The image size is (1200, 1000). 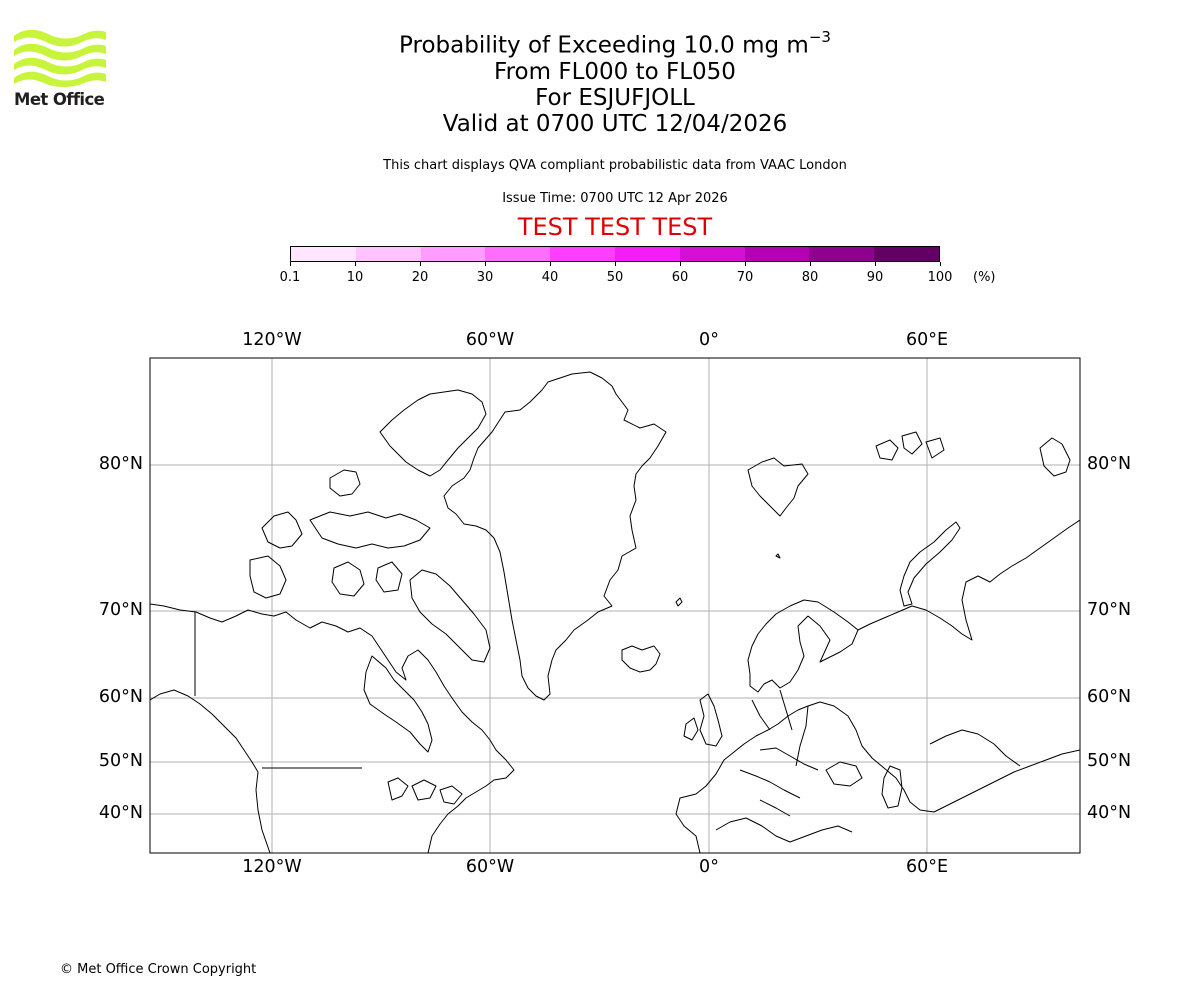 I want to click on victoria-island, so click(x=268, y=577).